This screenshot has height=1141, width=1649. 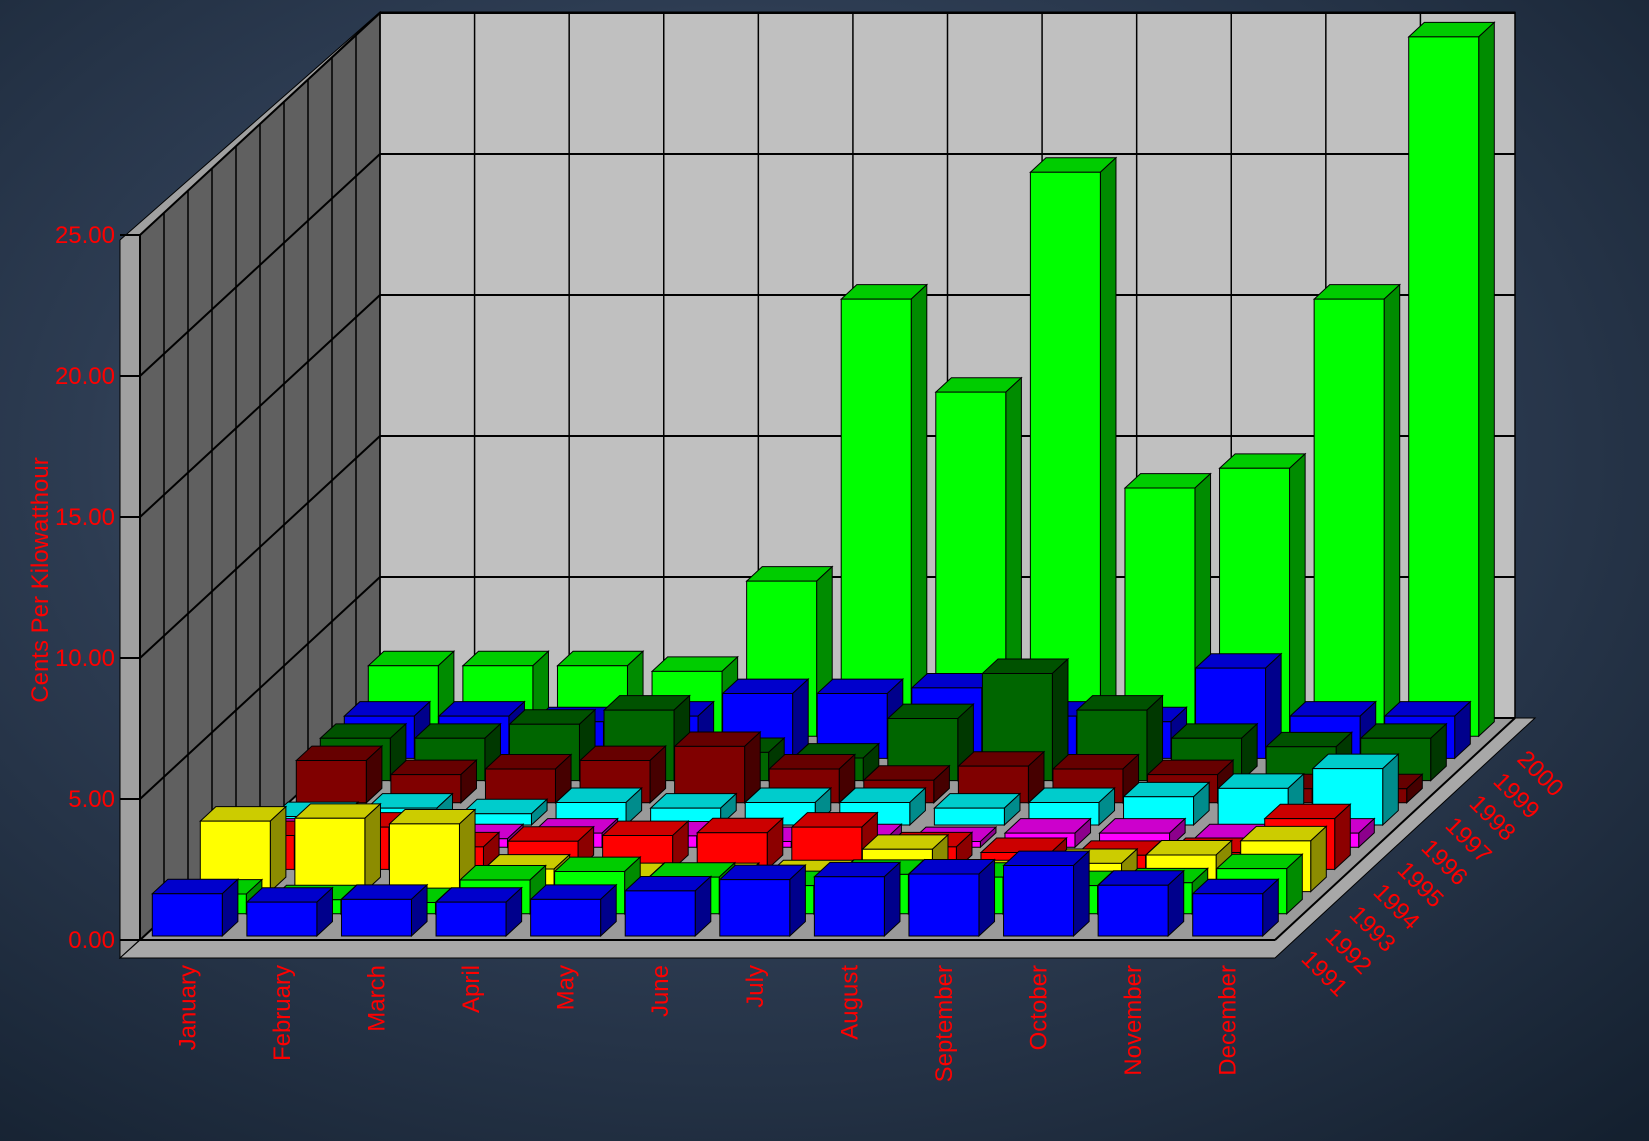 I want to click on x-tick-label: January, so click(x=187, y=1007).